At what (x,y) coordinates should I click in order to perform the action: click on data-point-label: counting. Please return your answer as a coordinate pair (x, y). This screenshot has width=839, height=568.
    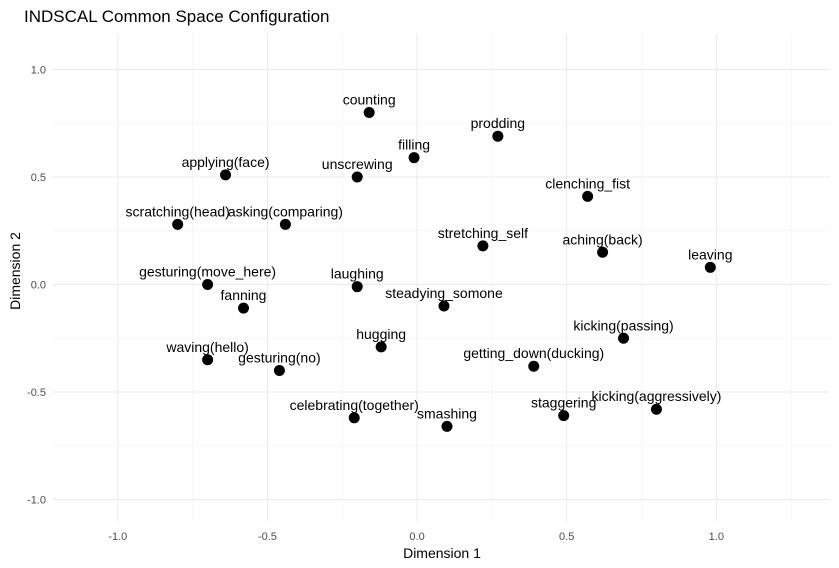
    Looking at the image, I should click on (369, 100).